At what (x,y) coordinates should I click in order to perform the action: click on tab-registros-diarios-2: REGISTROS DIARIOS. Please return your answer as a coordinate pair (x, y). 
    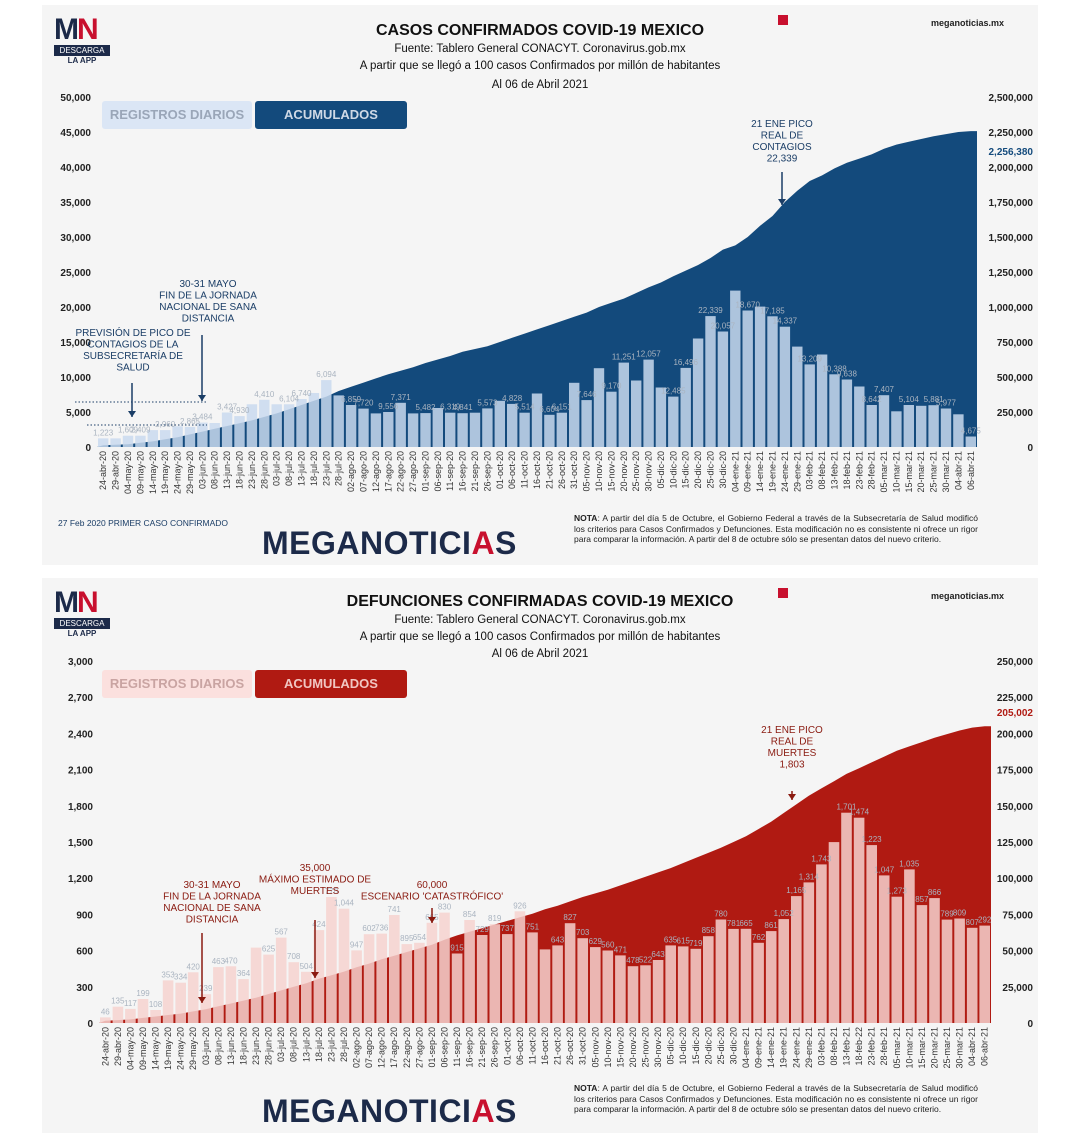
    Looking at the image, I should click on (177, 684).